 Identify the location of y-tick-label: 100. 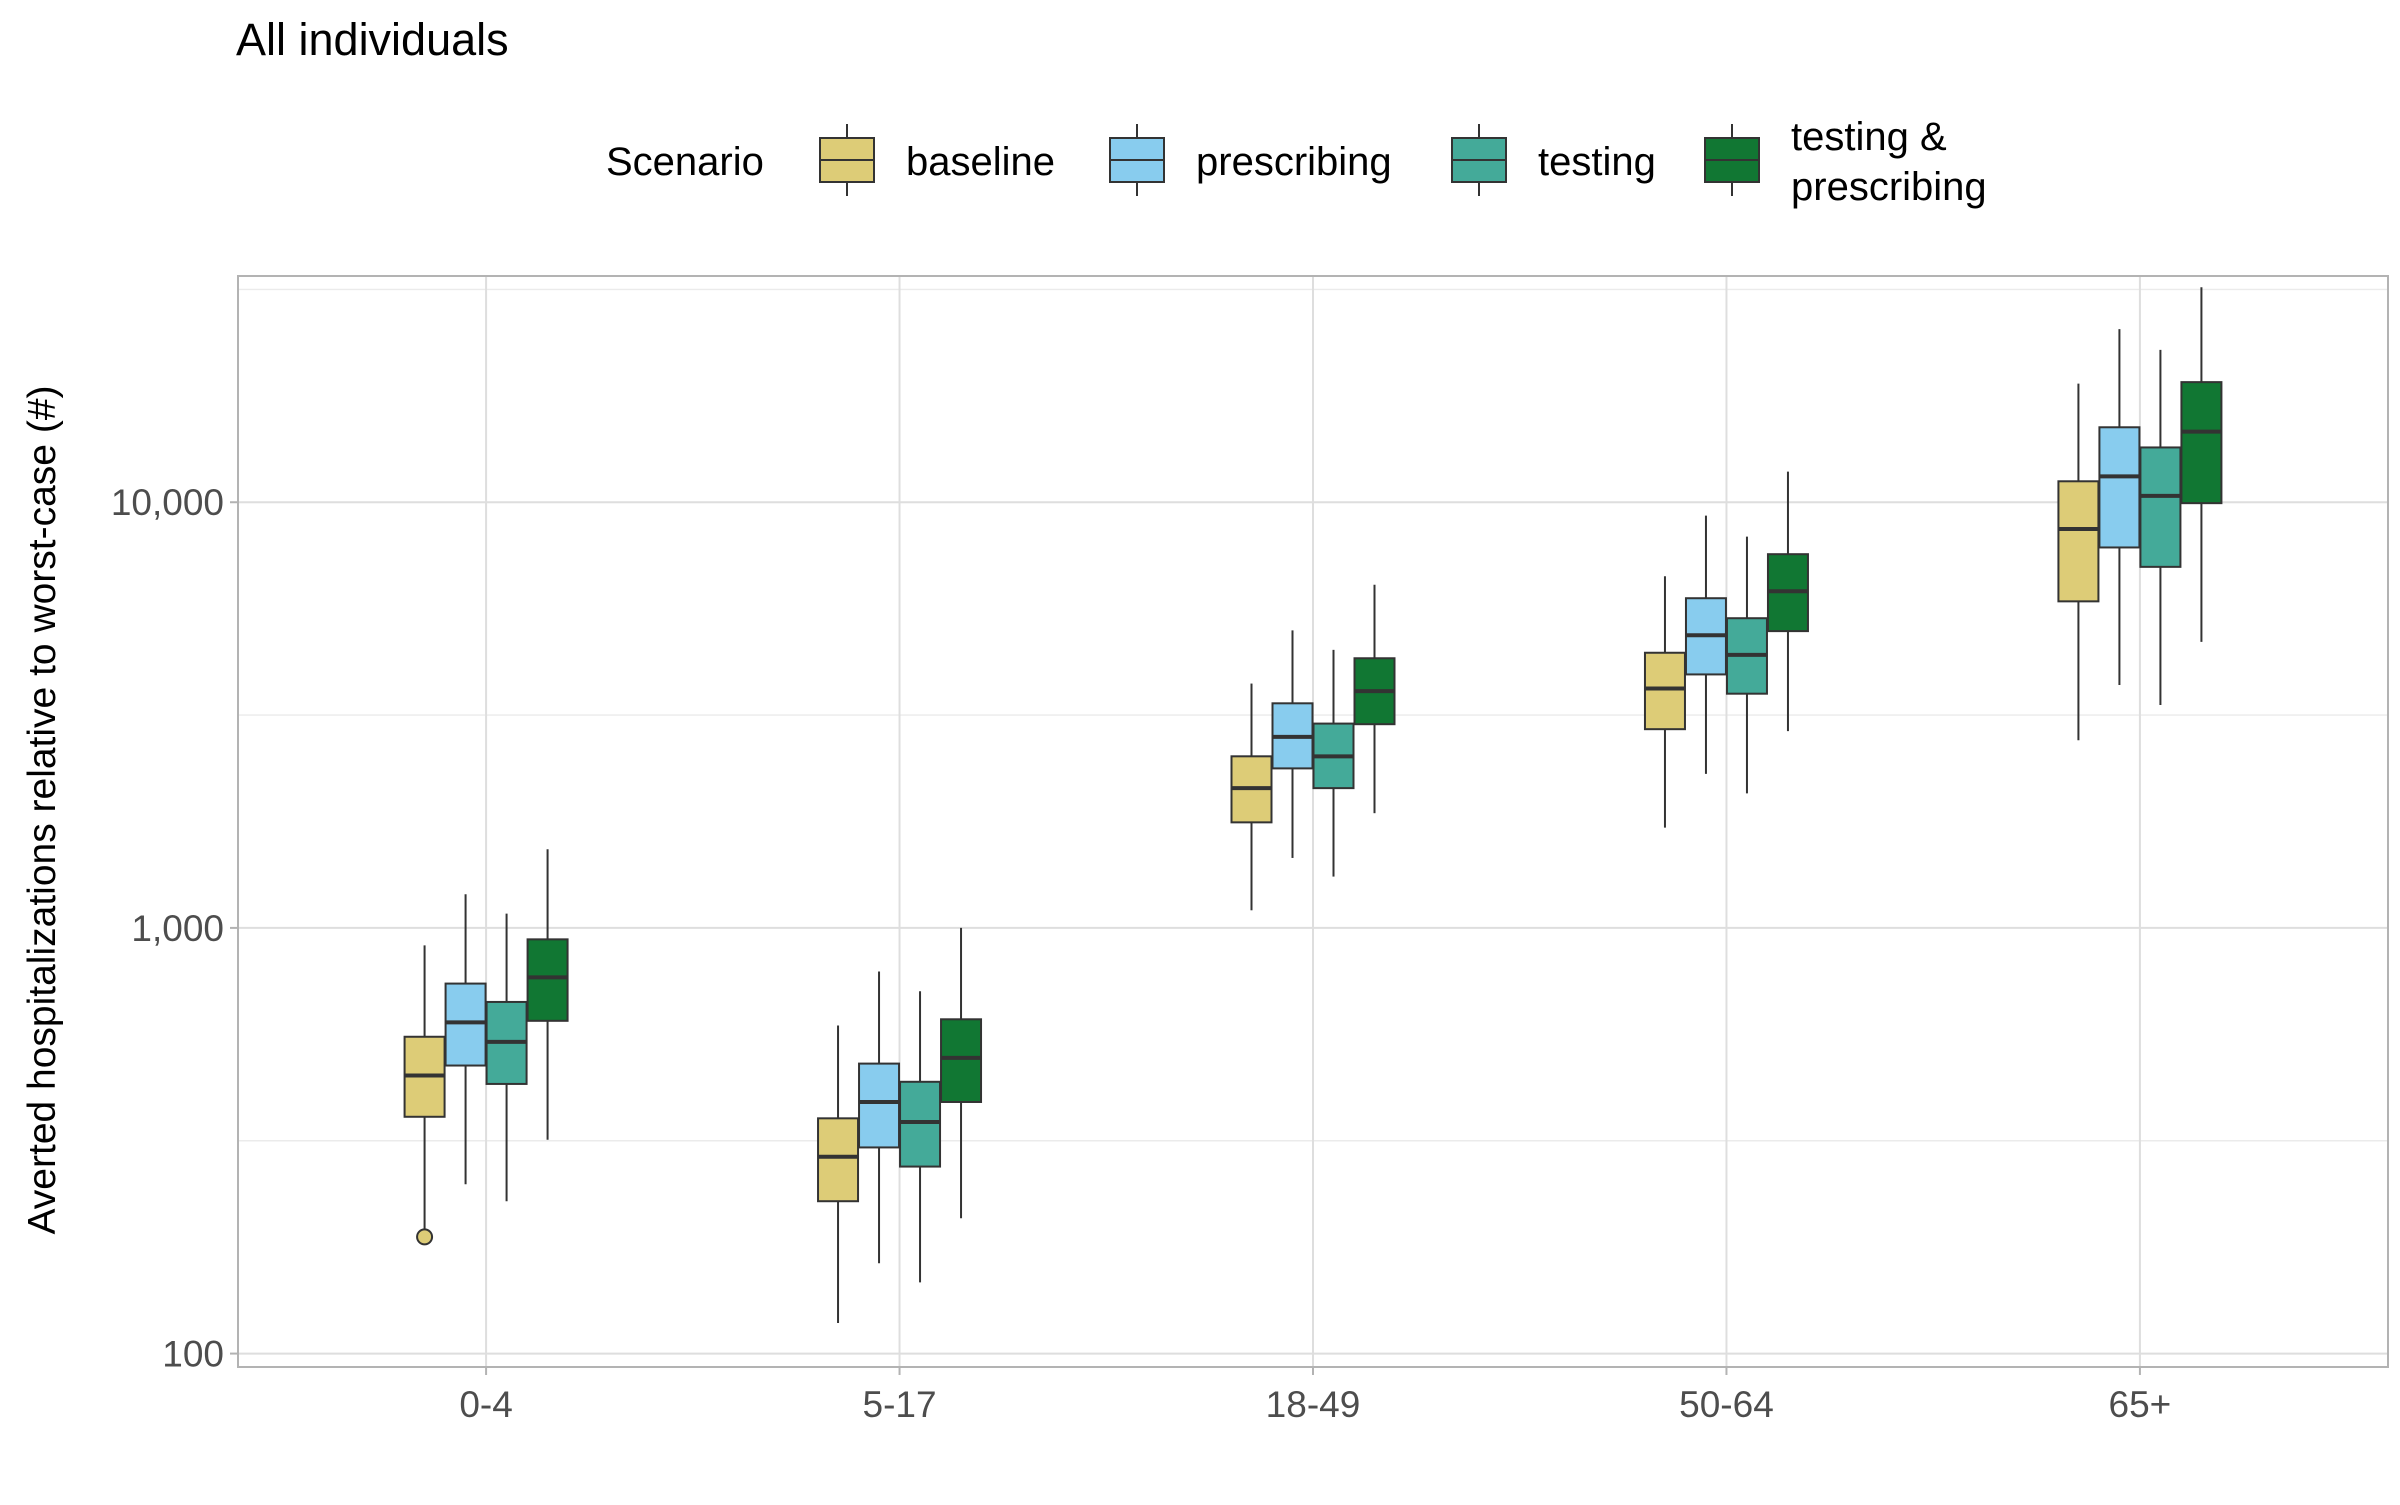
(193, 1354).